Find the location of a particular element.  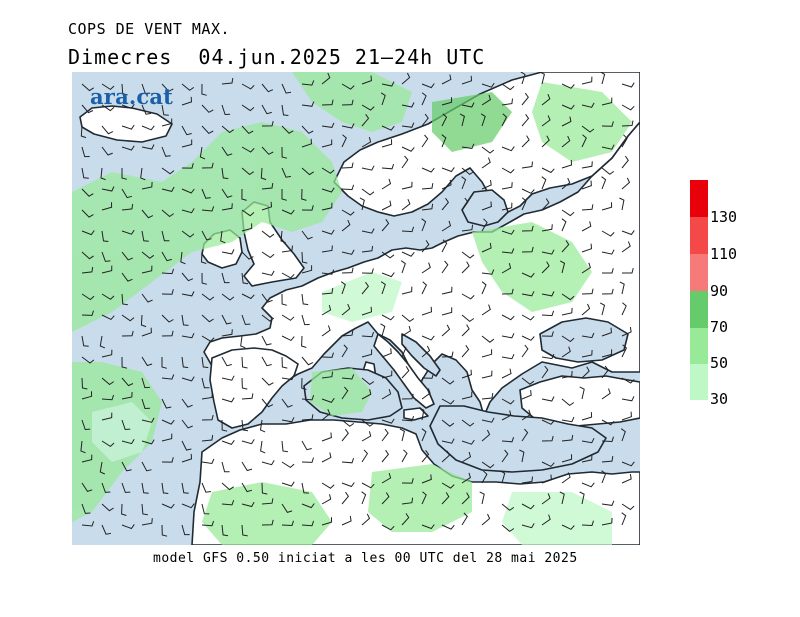

legend-label-30: 30 is located at coordinates (719, 399).